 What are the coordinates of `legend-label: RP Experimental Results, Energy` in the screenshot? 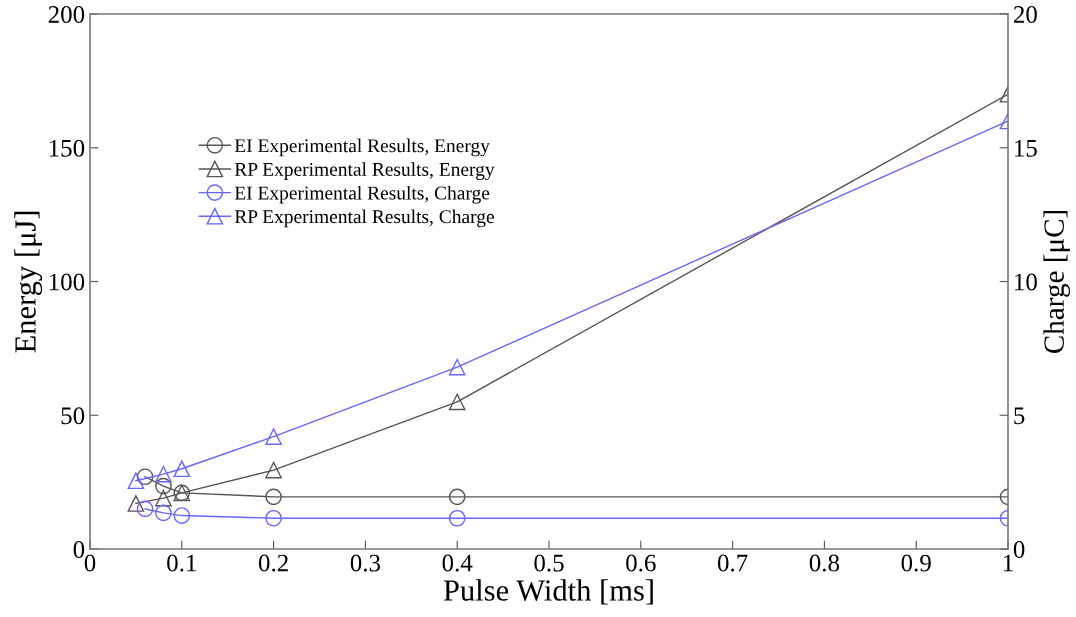 It's located at (364, 171).